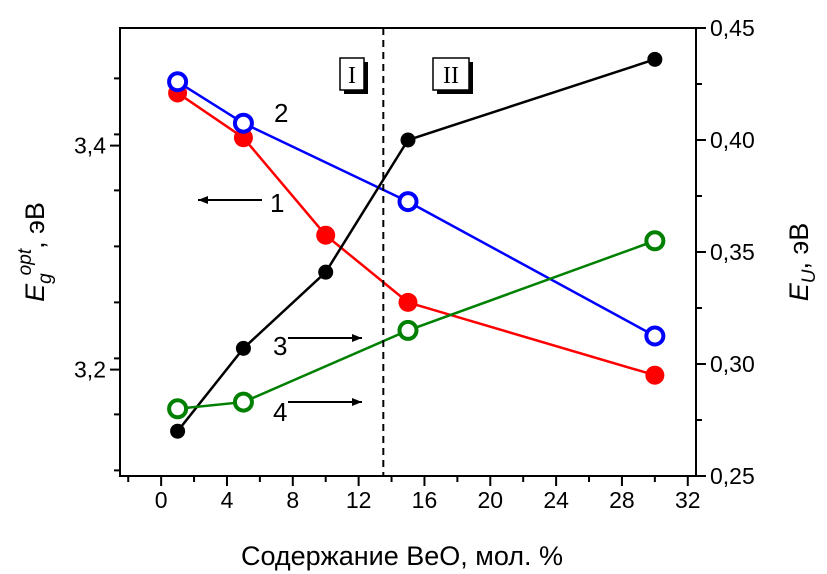  I want to click on x-tick-label: 24, so click(556, 500).